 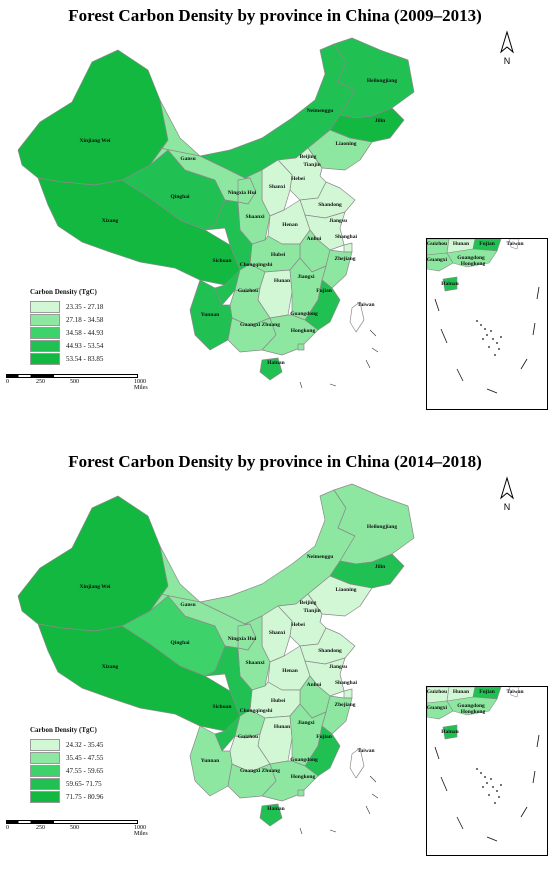 I want to click on legend-row: 71.75 - 80.96, so click(x=66, y=796).